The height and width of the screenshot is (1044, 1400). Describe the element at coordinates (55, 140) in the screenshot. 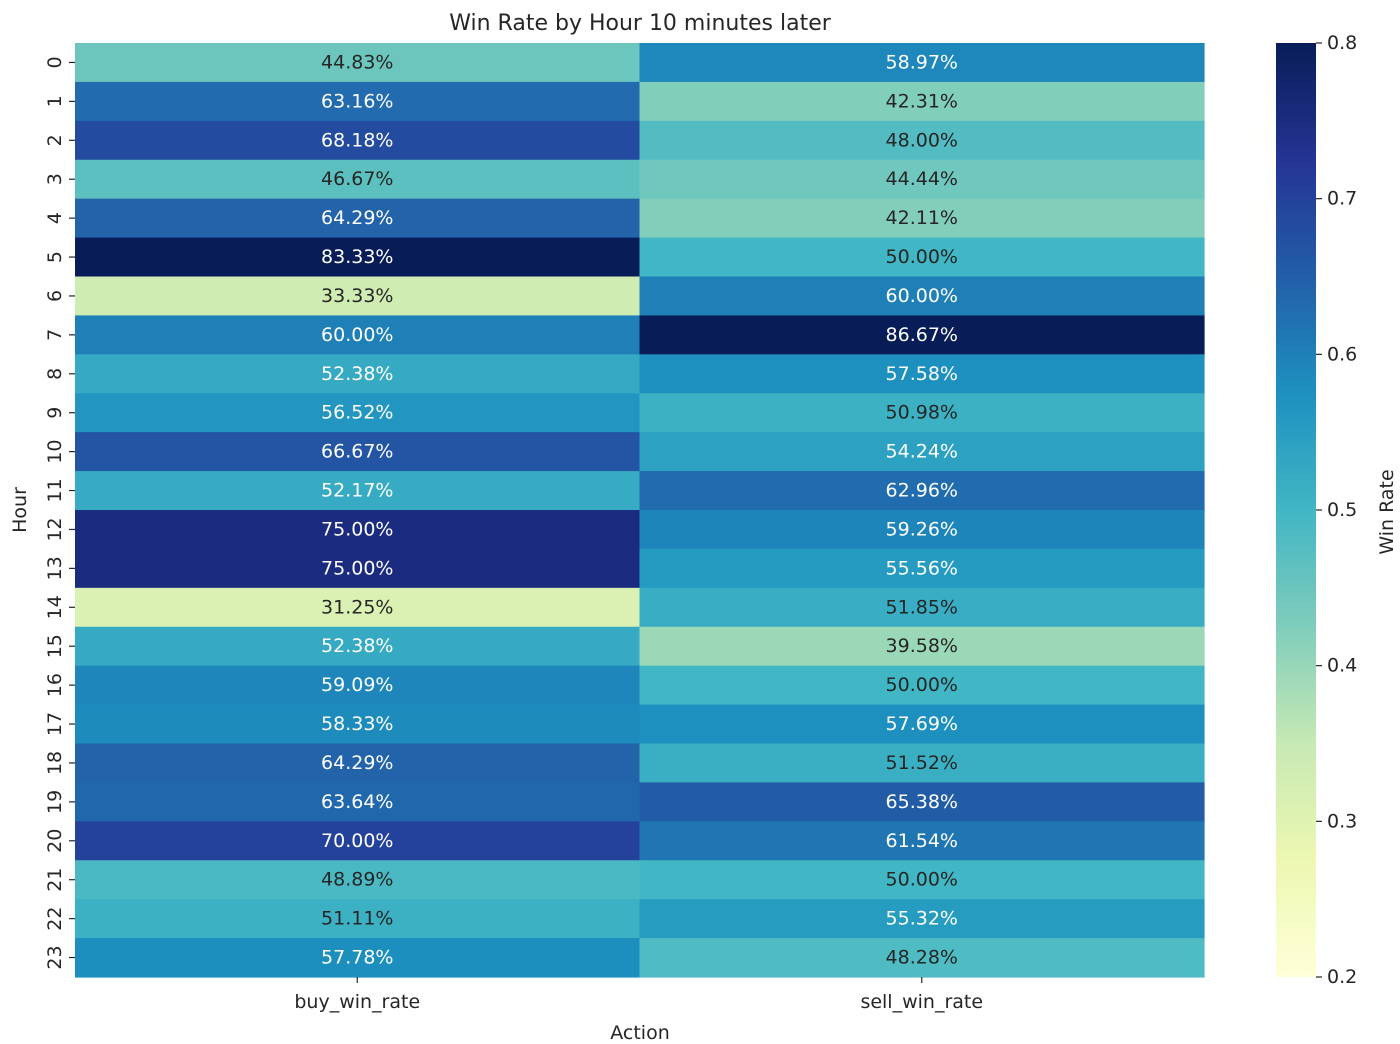

I see `y-tick-label: 2` at that location.